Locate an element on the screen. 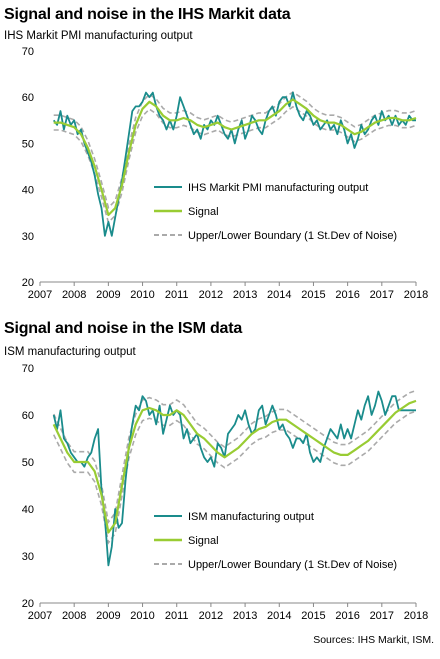  series-lower-boundary-line is located at coordinates (235, 164).